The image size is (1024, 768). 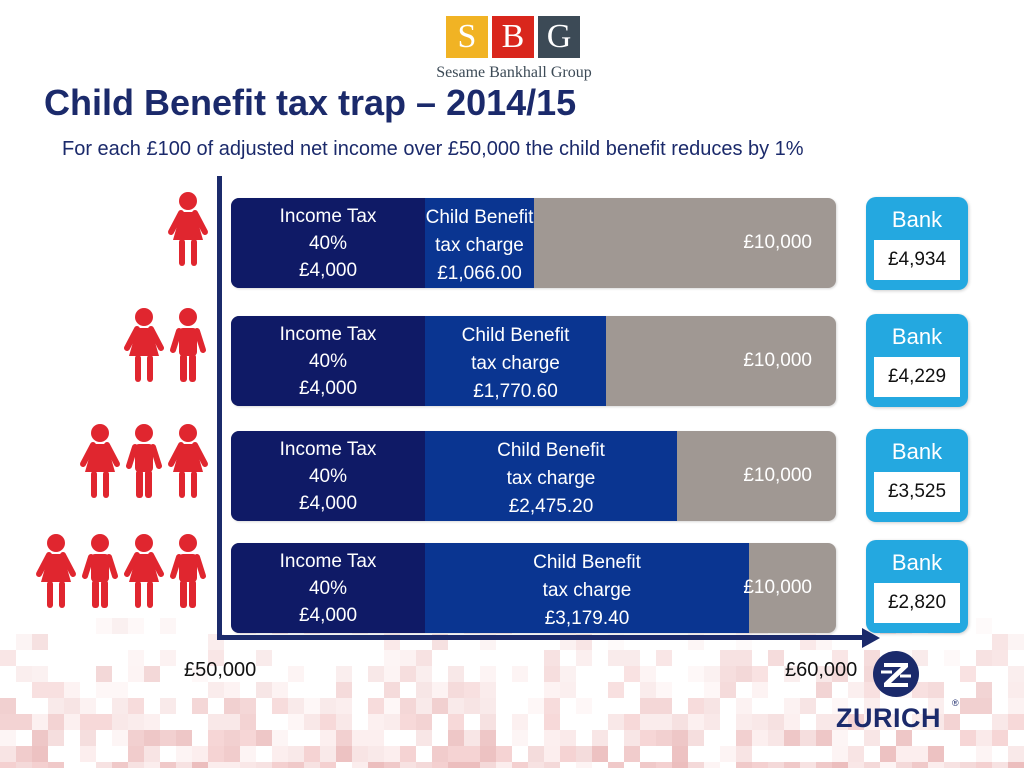 I want to click on zurich-logo: ZURICH ®, so click(x=897, y=692).